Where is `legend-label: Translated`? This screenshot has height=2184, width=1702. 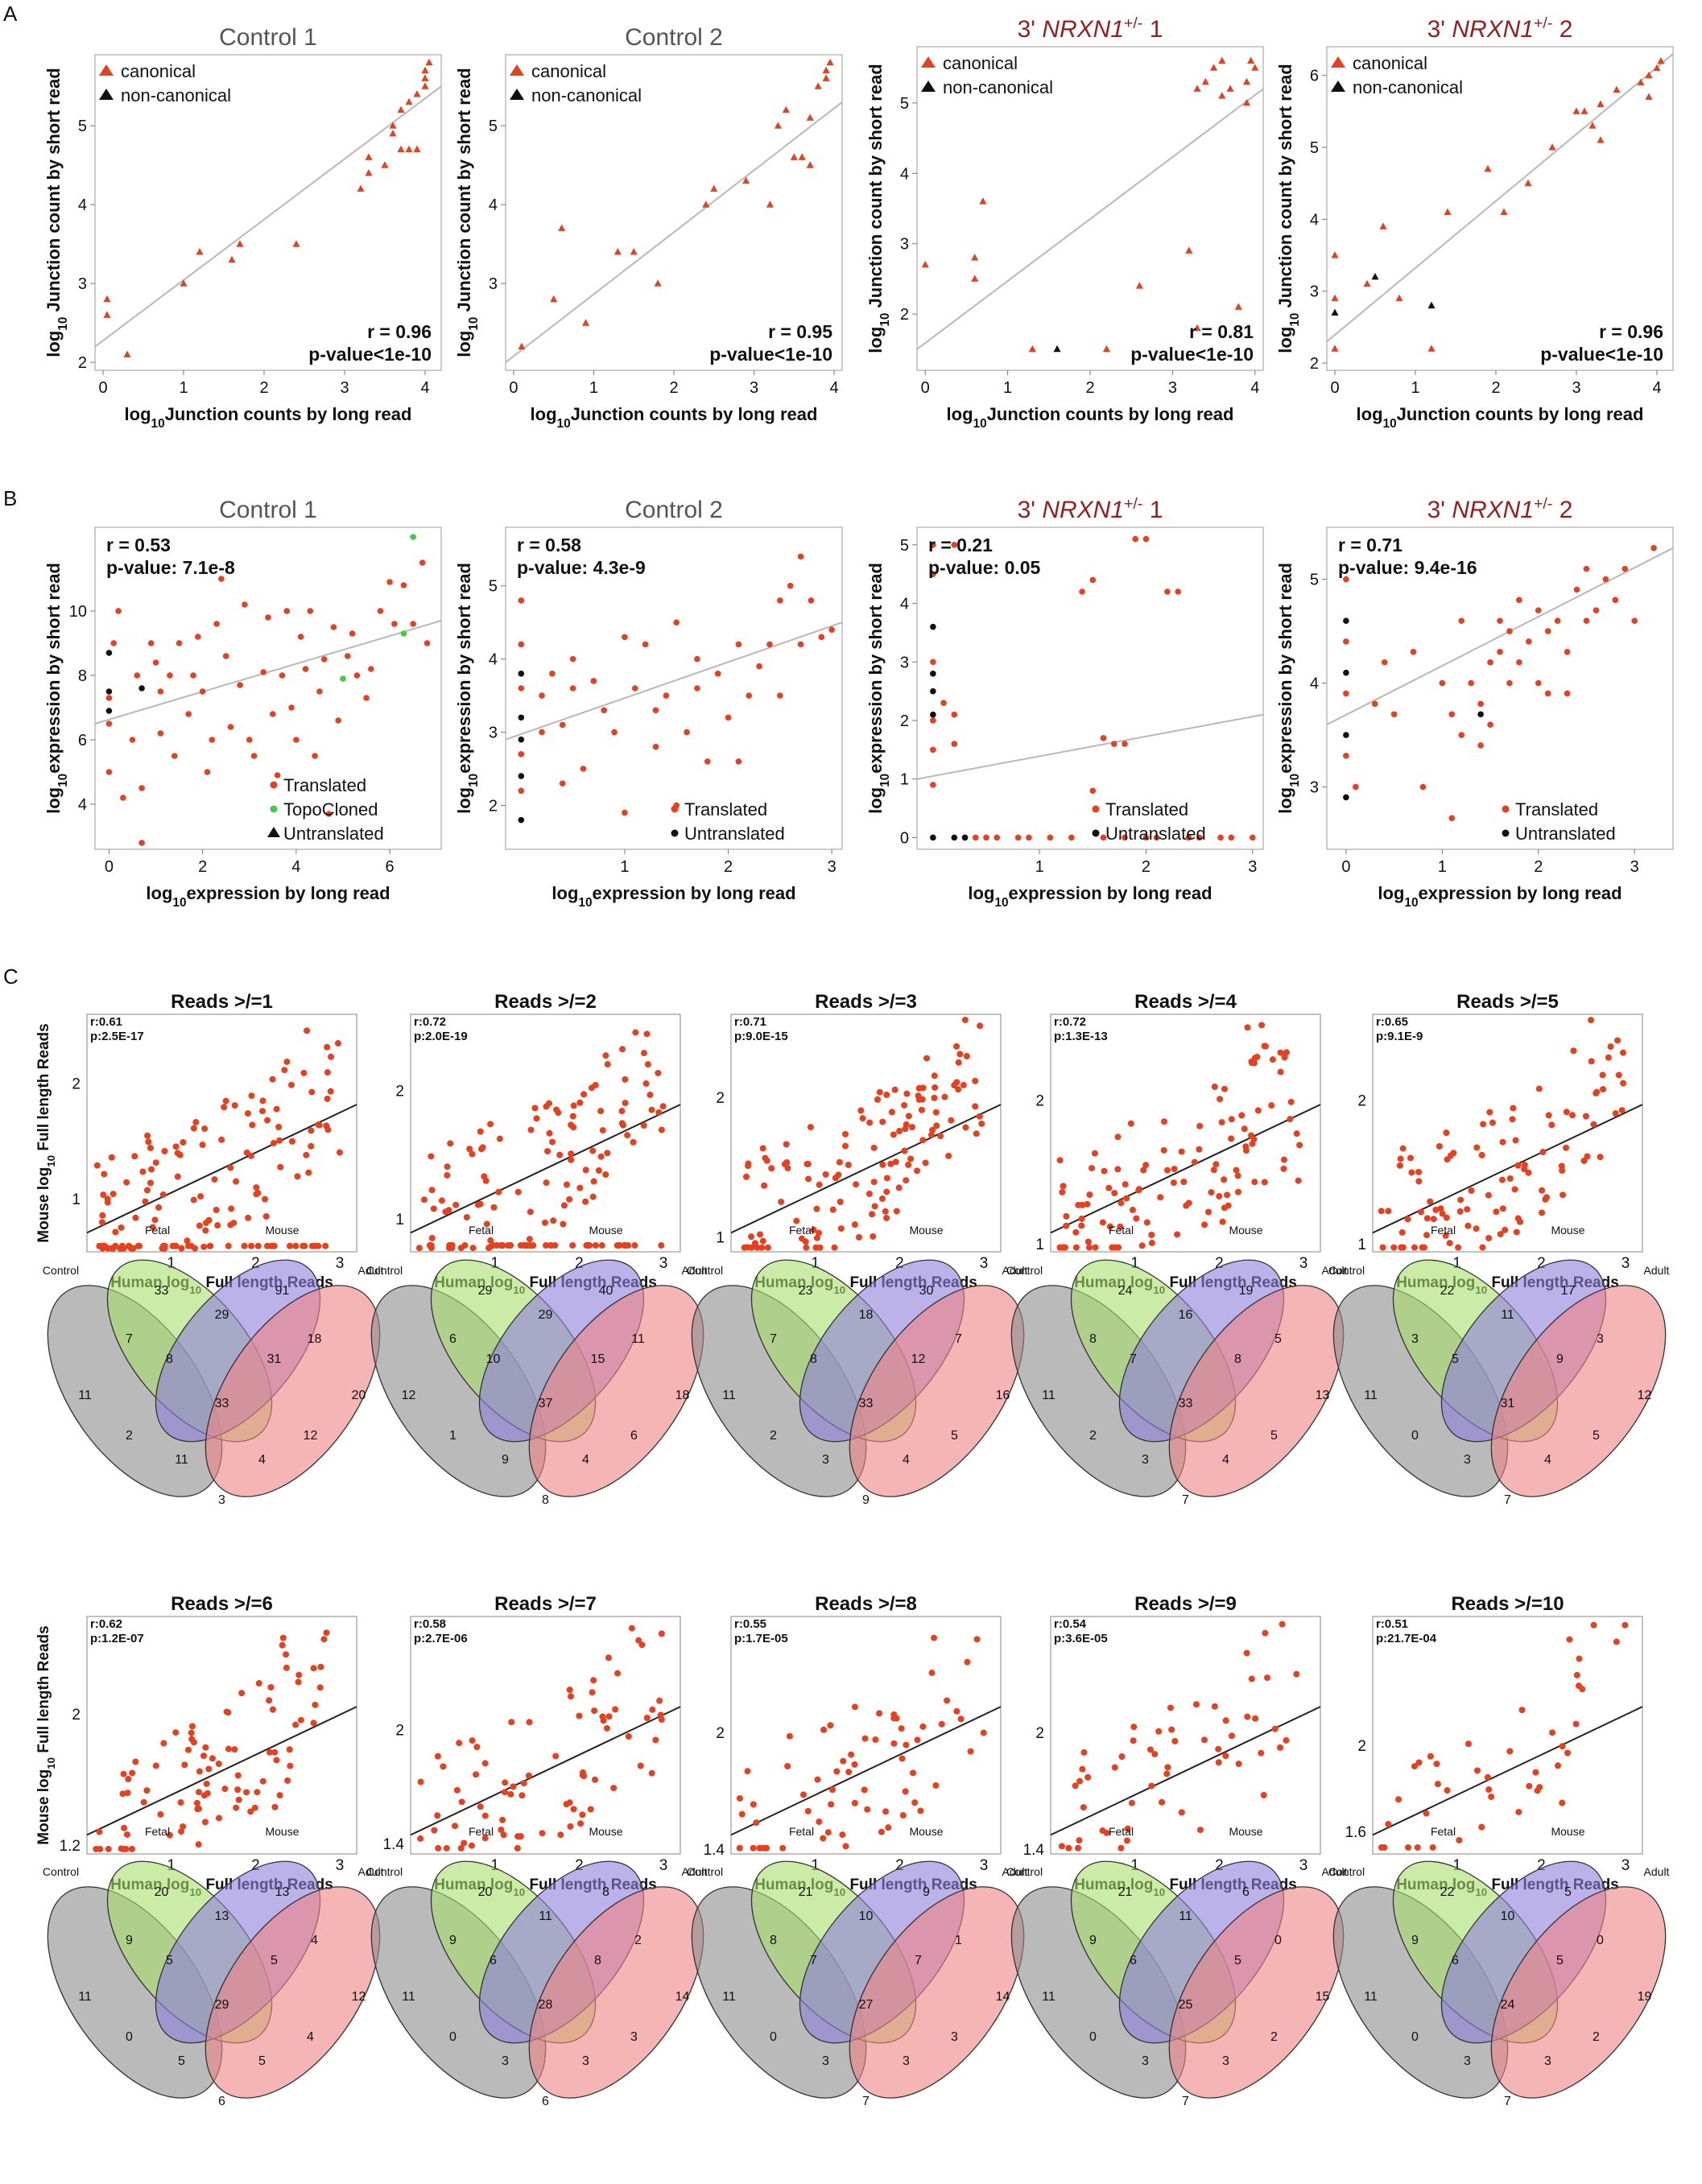 legend-label: Translated is located at coordinates (324, 785).